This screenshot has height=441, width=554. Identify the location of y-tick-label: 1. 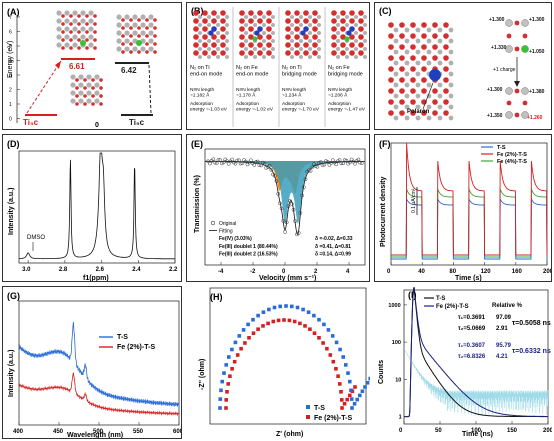
(10, 105).